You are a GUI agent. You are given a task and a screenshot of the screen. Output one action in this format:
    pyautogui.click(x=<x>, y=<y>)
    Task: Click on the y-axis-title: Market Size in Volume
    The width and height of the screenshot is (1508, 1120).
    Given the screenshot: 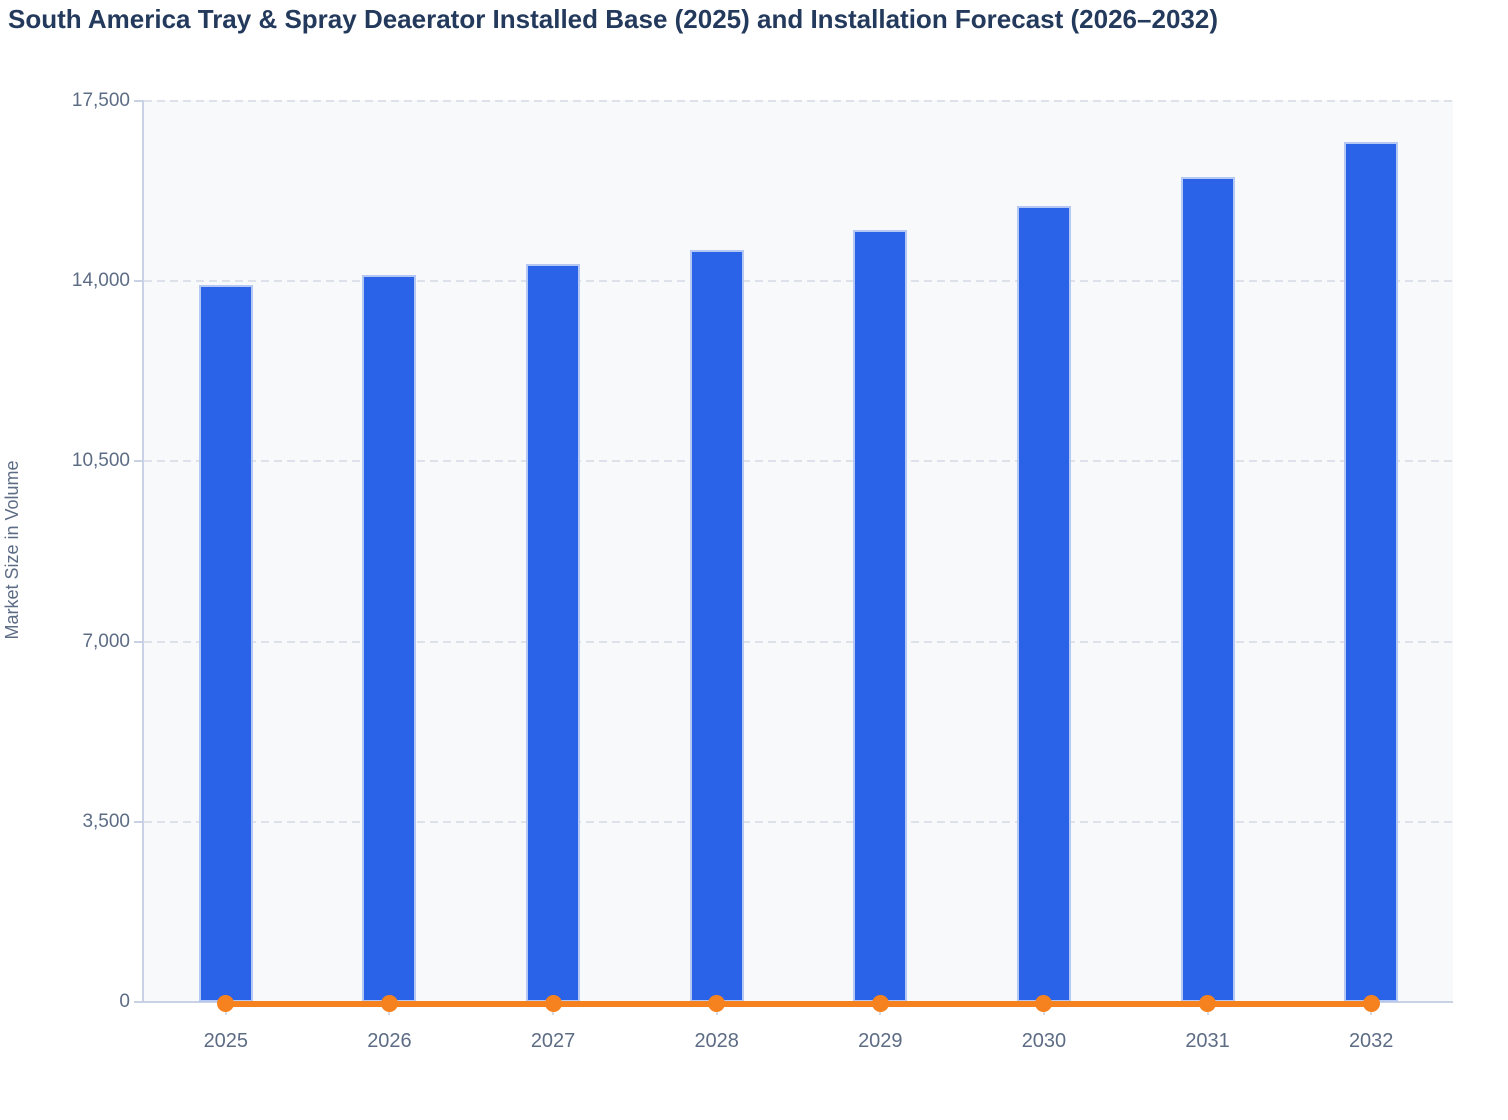 What is the action you would take?
    pyautogui.click(x=12, y=550)
    